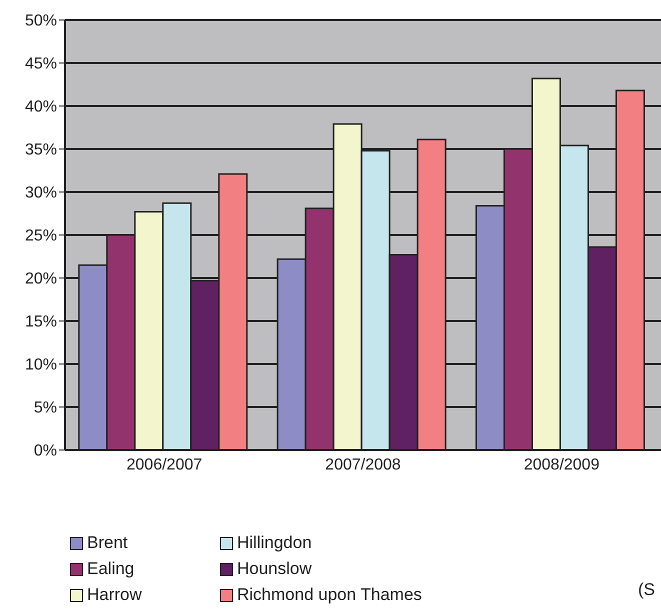  I want to click on y-tick-label: 30%, so click(40, 193).